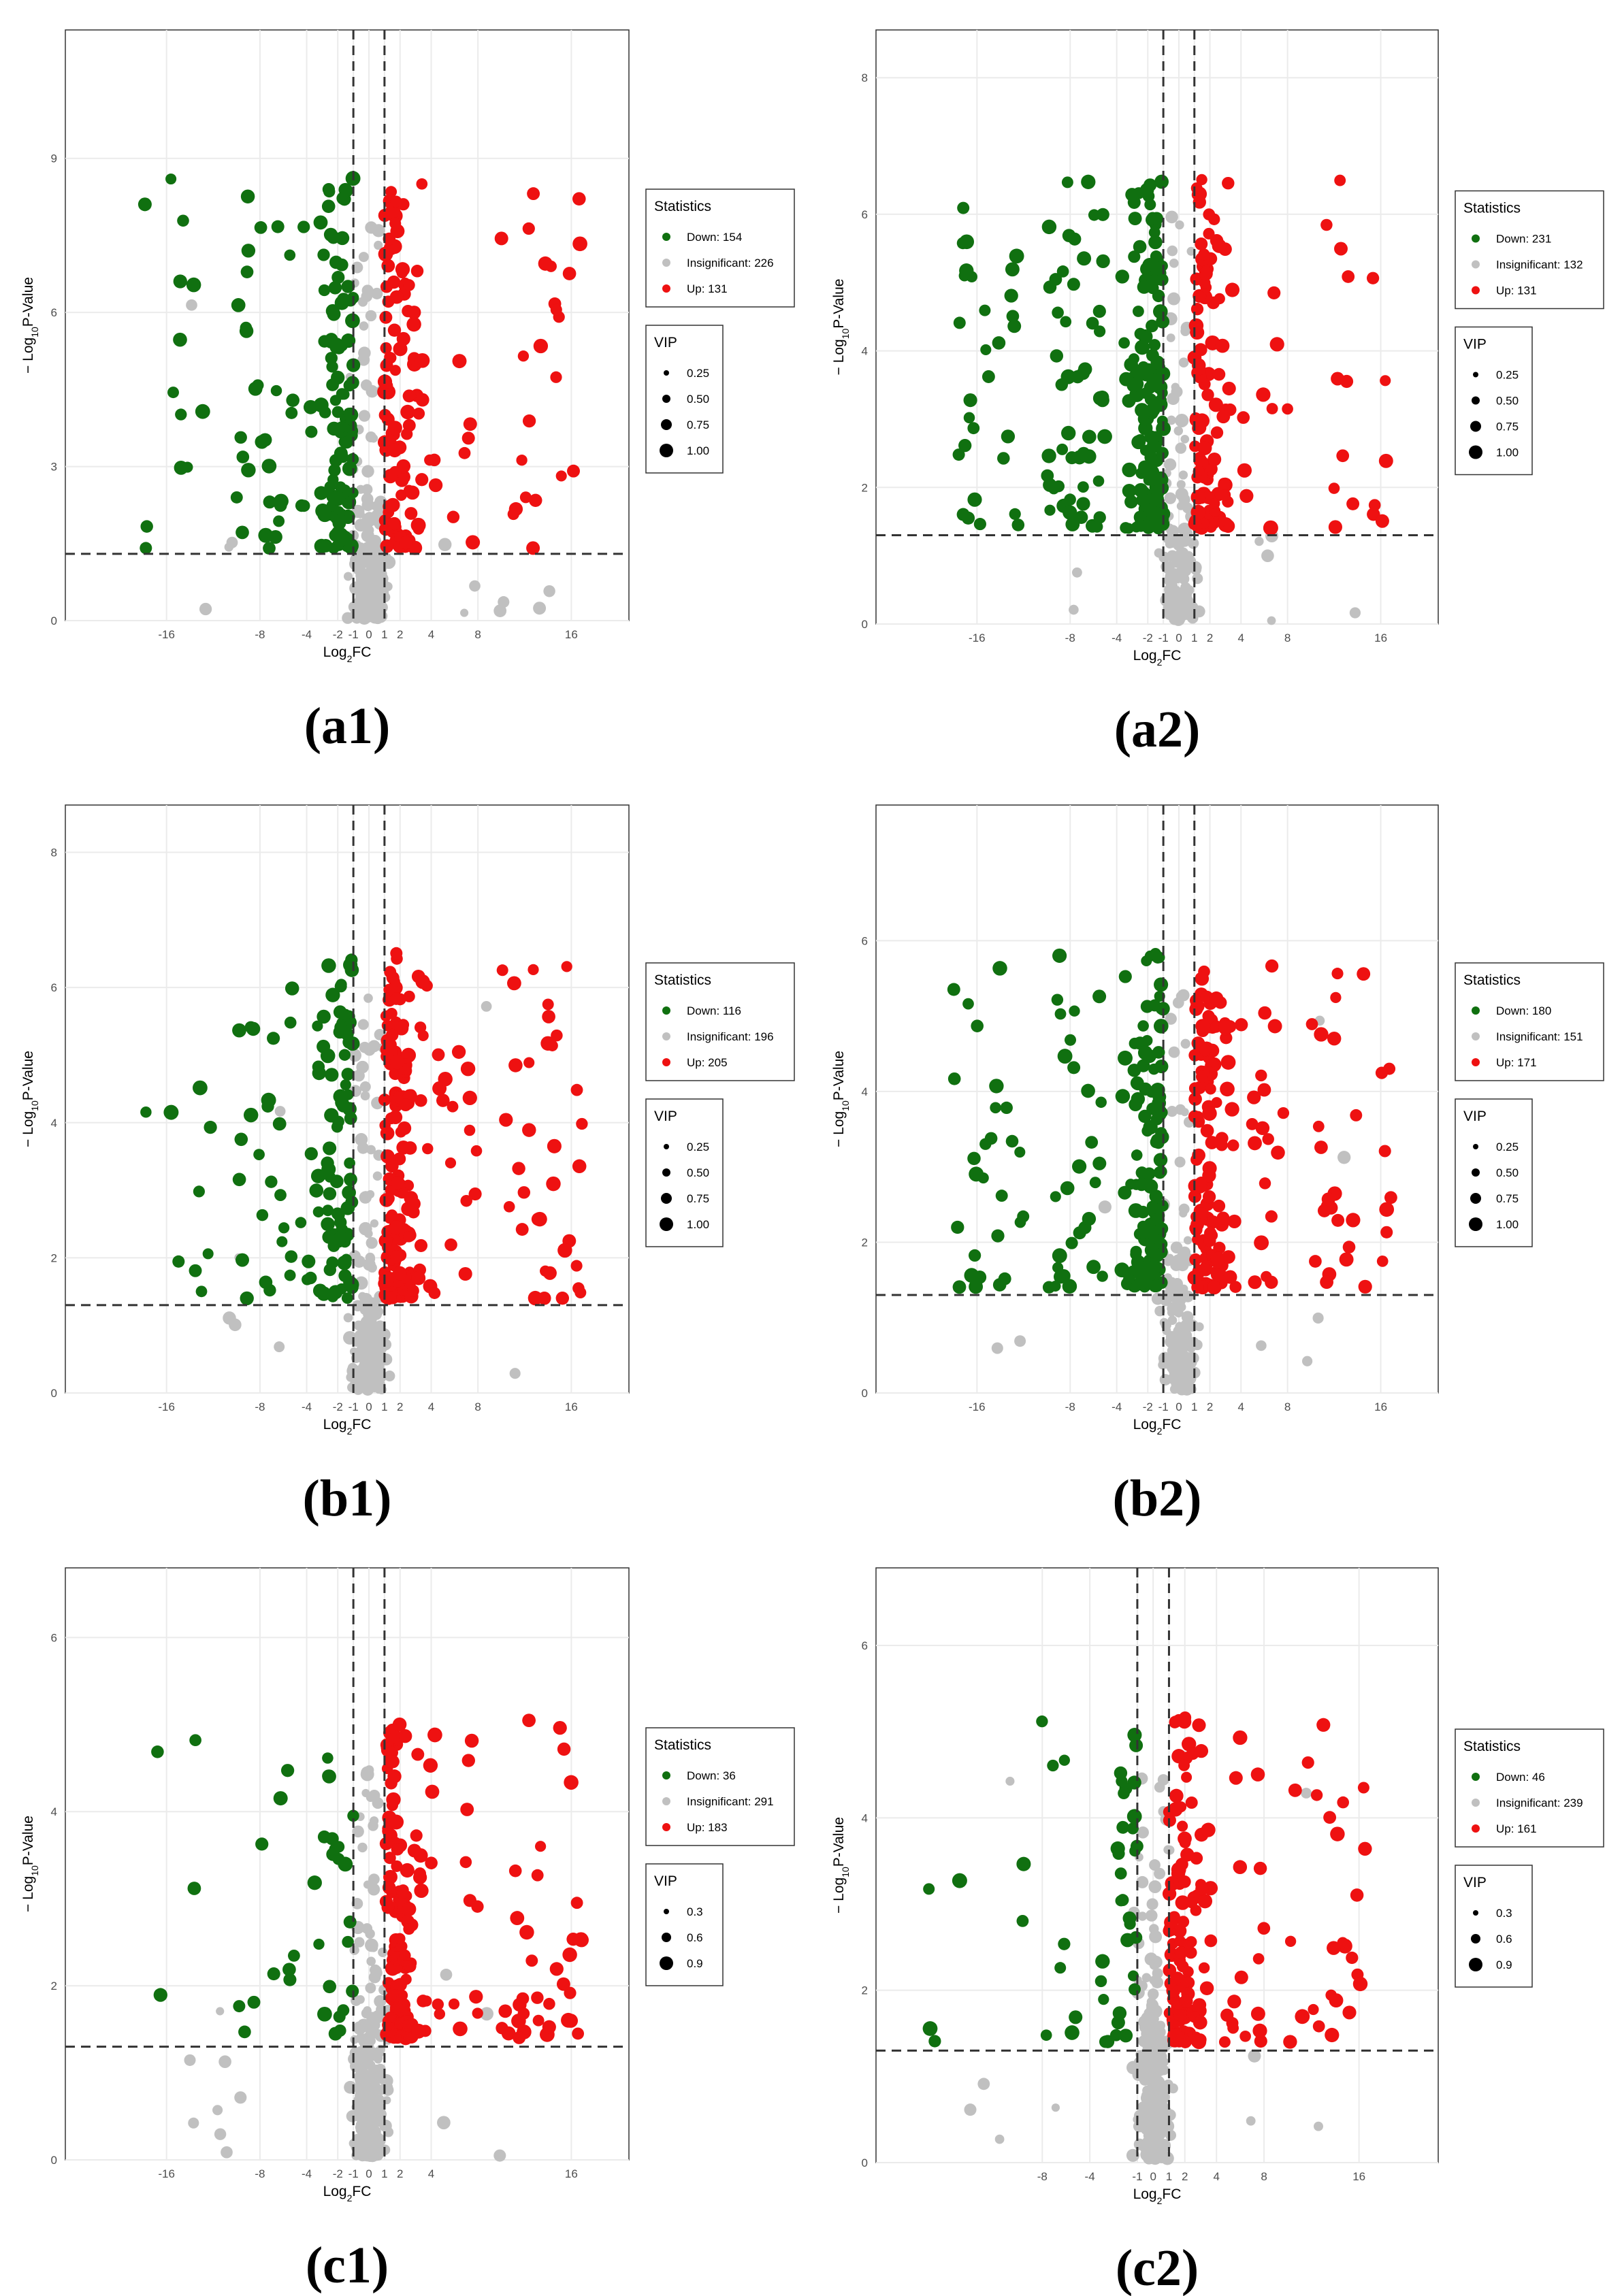 This screenshot has width=1622, height=2296. What do you see at coordinates (730, 1801) in the screenshot?
I see `legend-entry: Insignificant: 291` at bounding box center [730, 1801].